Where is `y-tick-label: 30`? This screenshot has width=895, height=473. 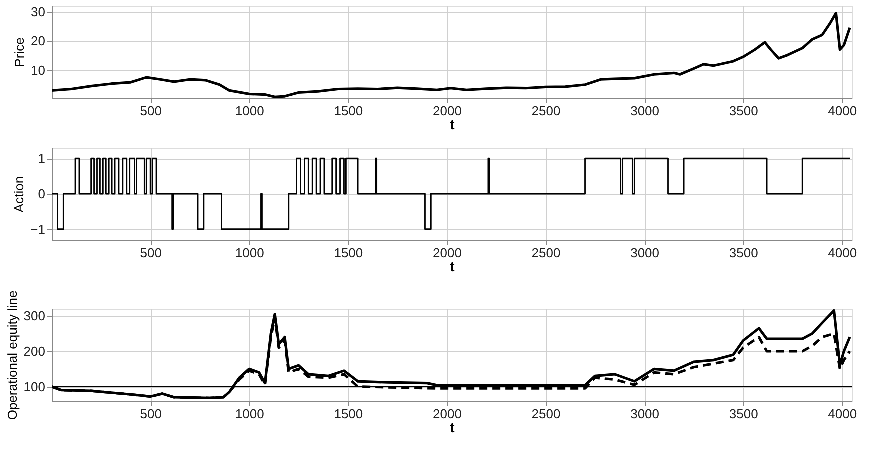 y-tick-label: 30 is located at coordinates (38, 12).